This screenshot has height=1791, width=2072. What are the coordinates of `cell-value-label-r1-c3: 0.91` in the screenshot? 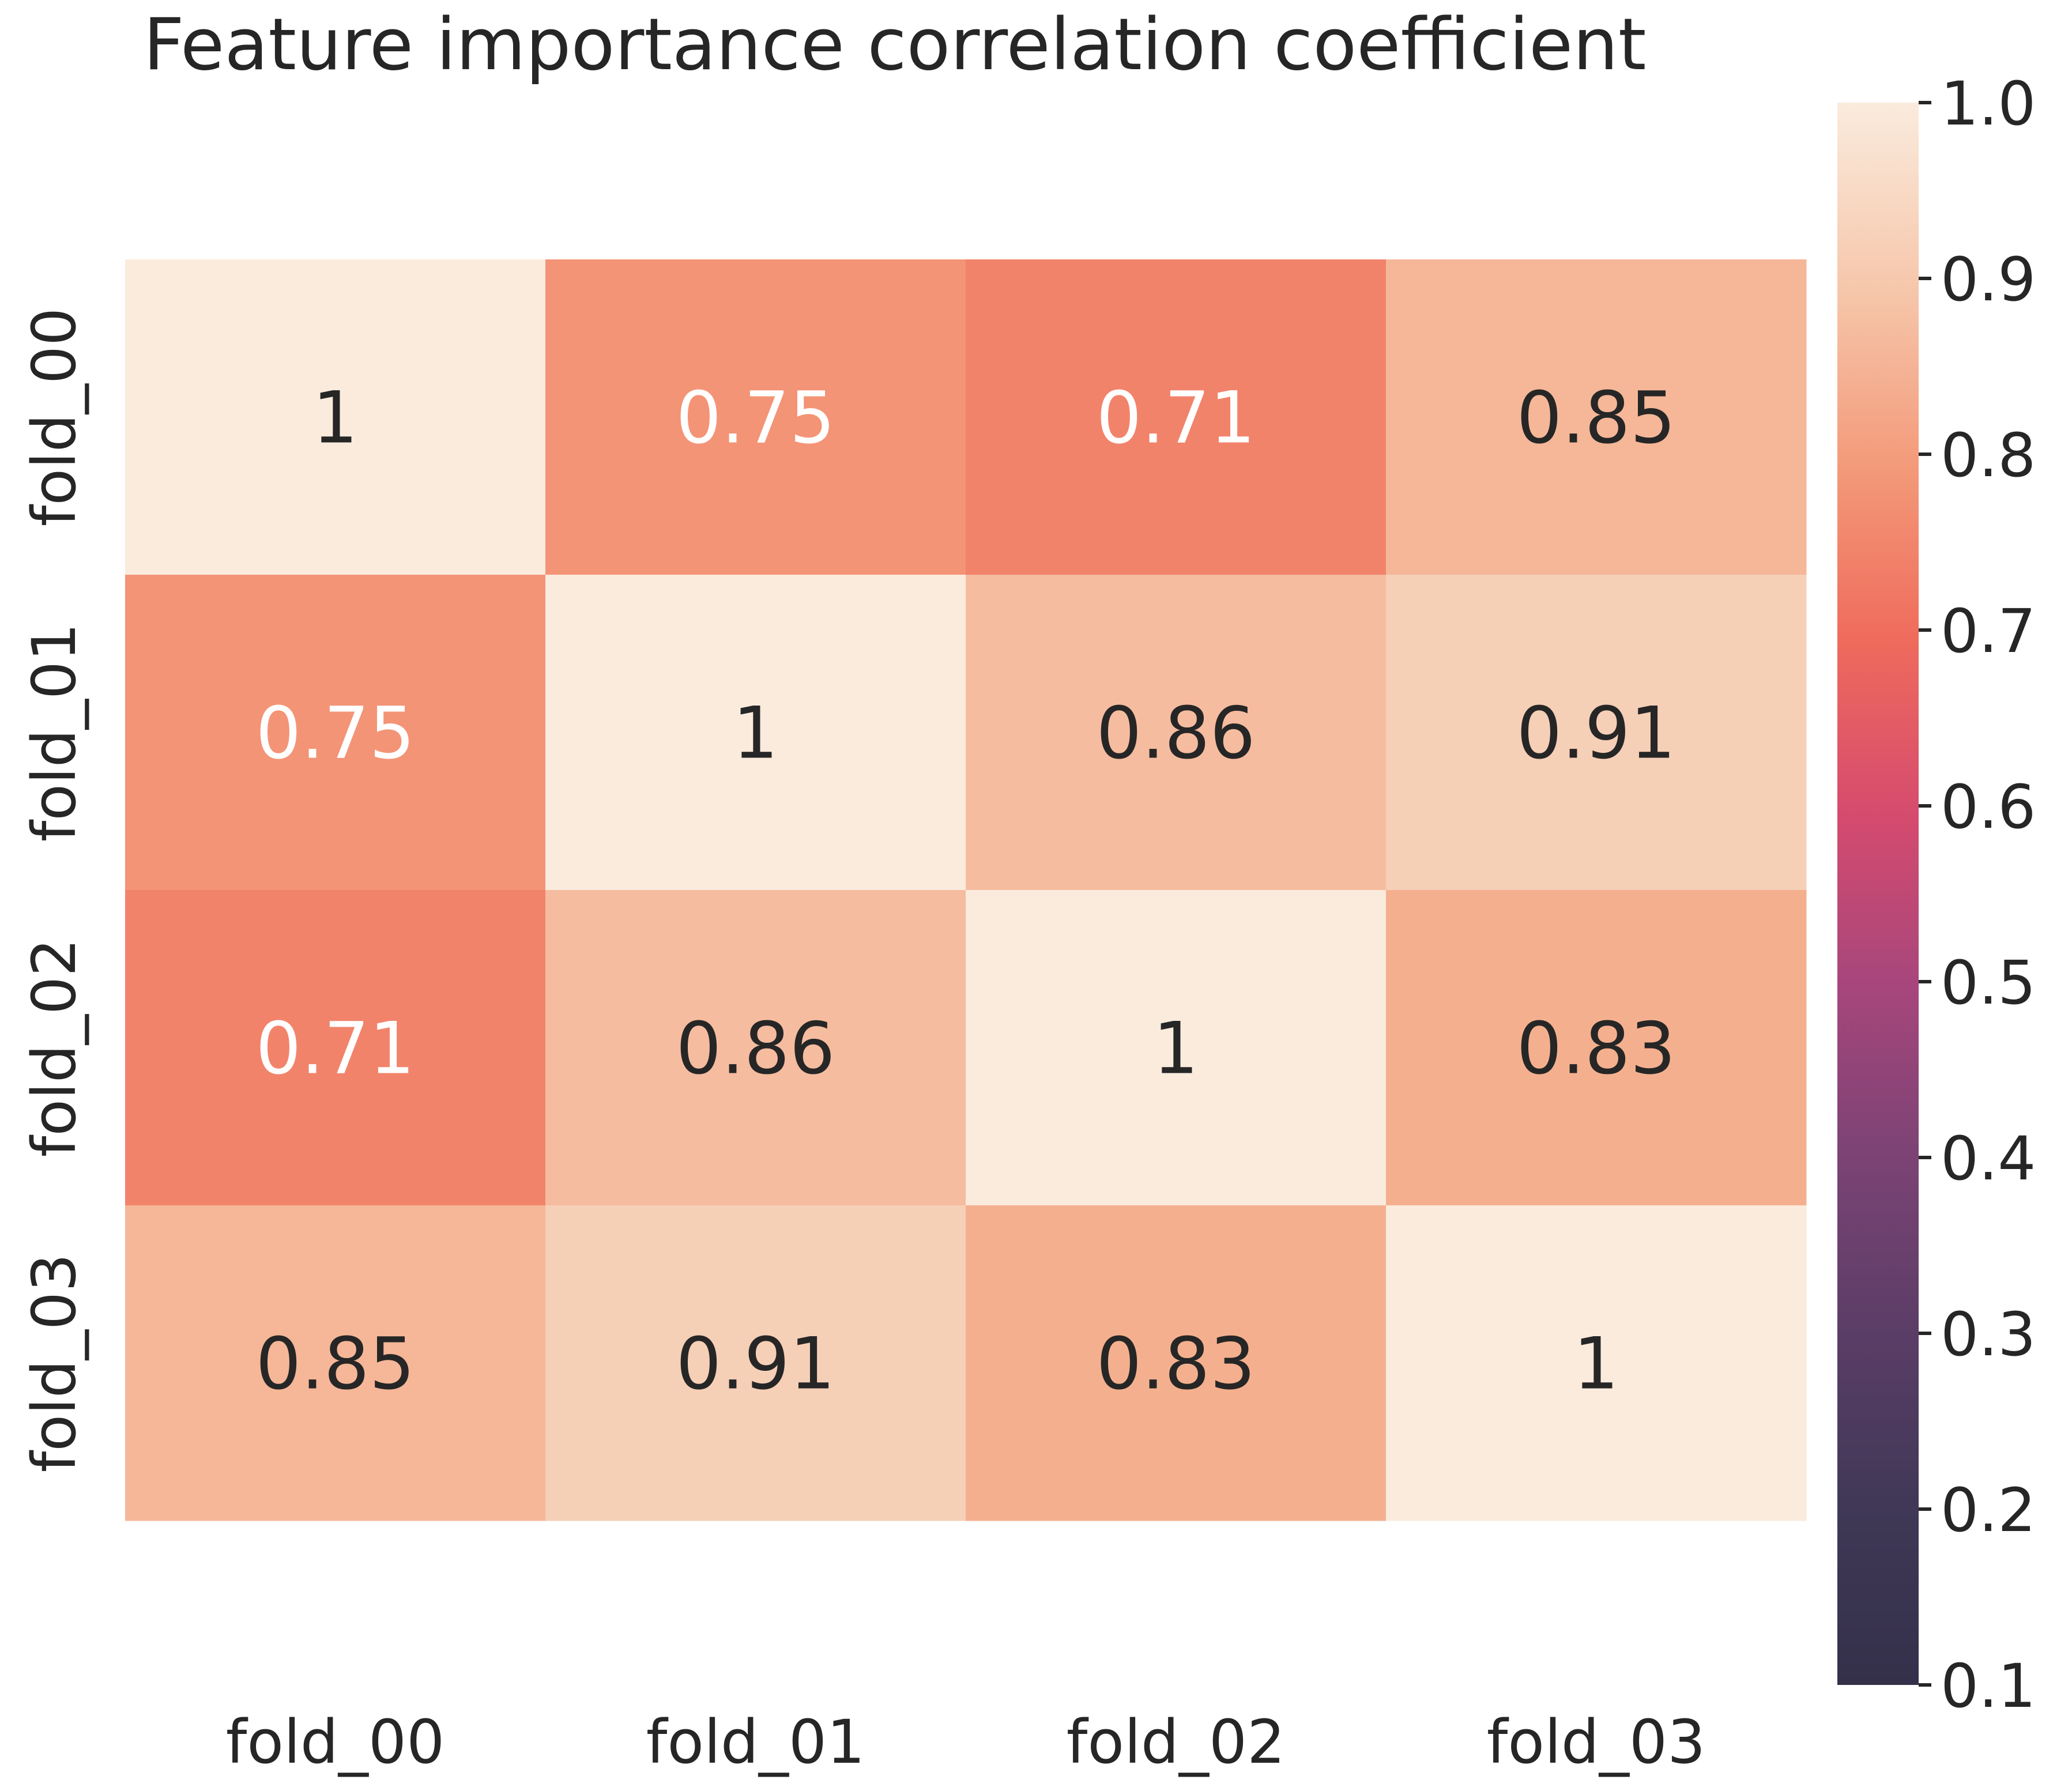 It's located at (1595, 733).